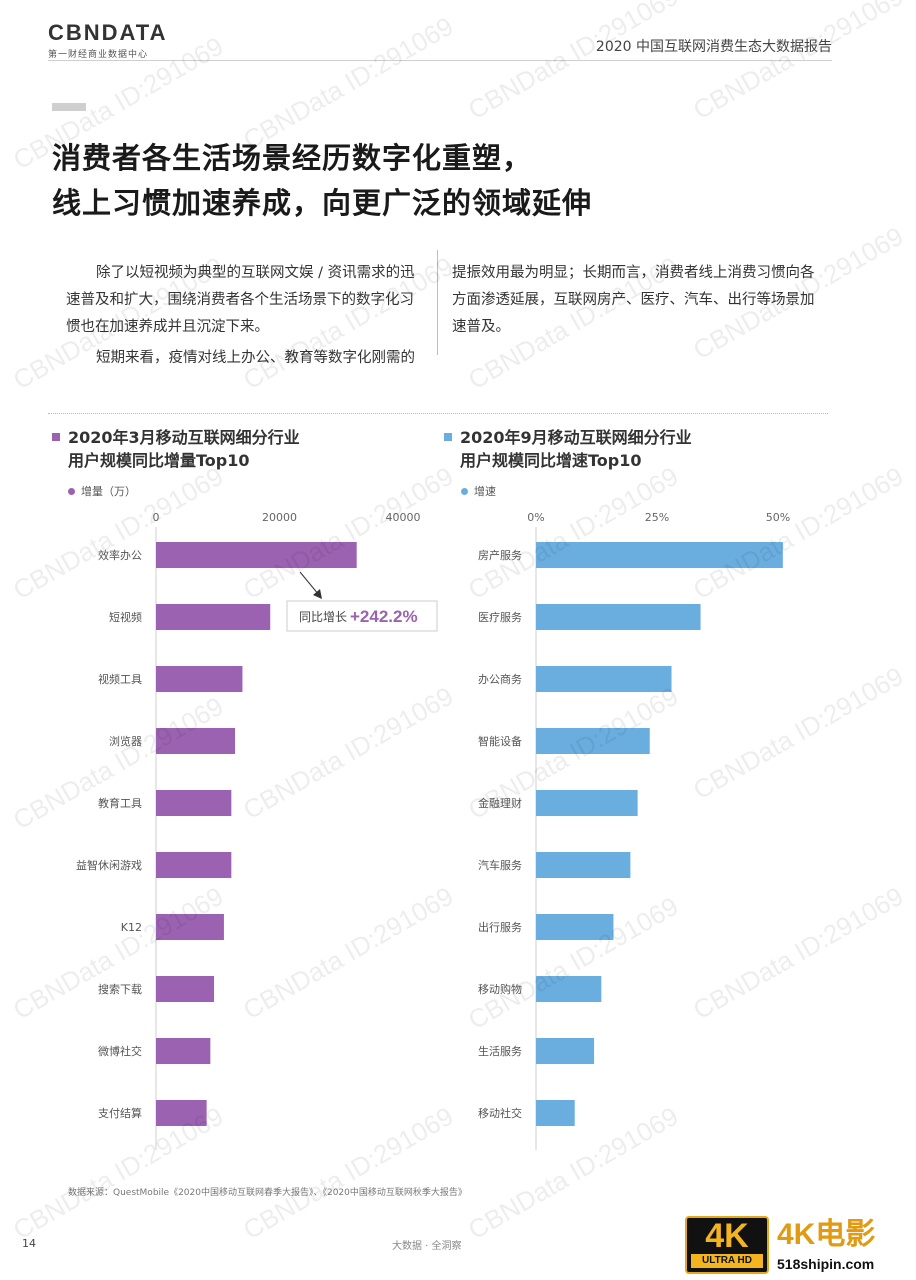  I want to click on left-chart-category-label: 支付结算, so click(120, 1113).